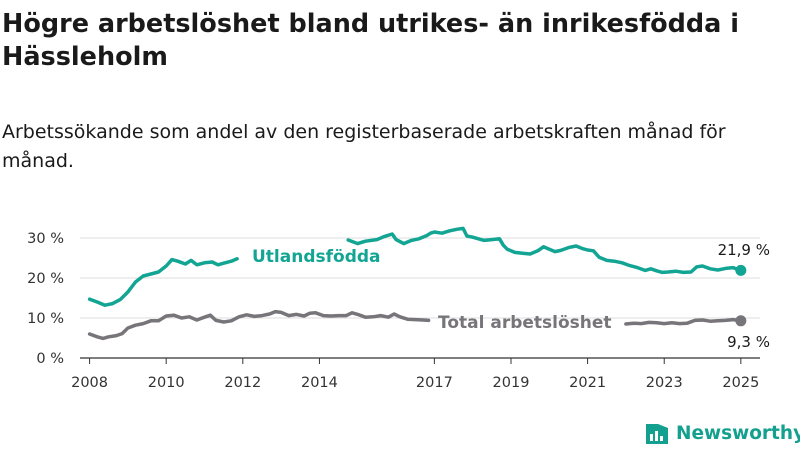 The width and height of the screenshot is (800, 450). What do you see at coordinates (511, 383) in the screenshot?
I see `x-tick-label: 2019` at bounding box center [511, 383].